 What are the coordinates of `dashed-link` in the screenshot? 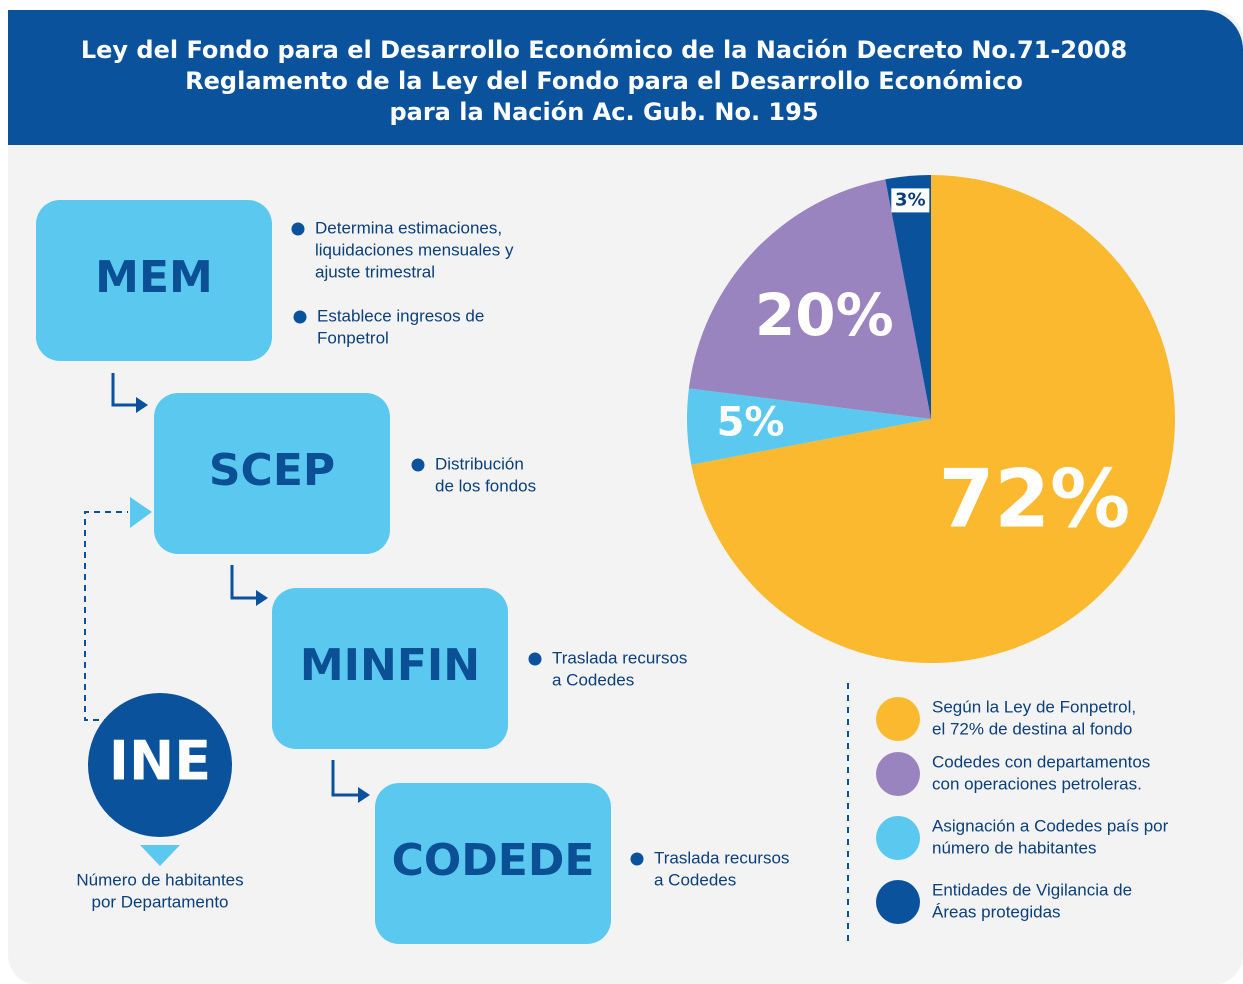 It's located at (106, 616).